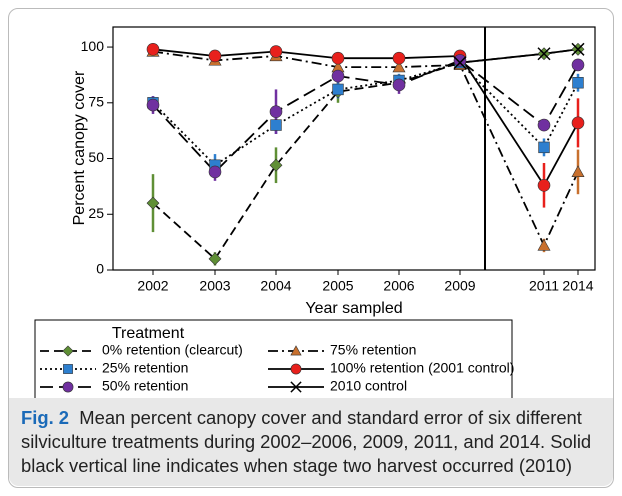 The height and width of the screenshot is (496, 622). Describe the element at coordinates (100, 269) in the screenshot. I see `y-tick-label: 0` at that location.